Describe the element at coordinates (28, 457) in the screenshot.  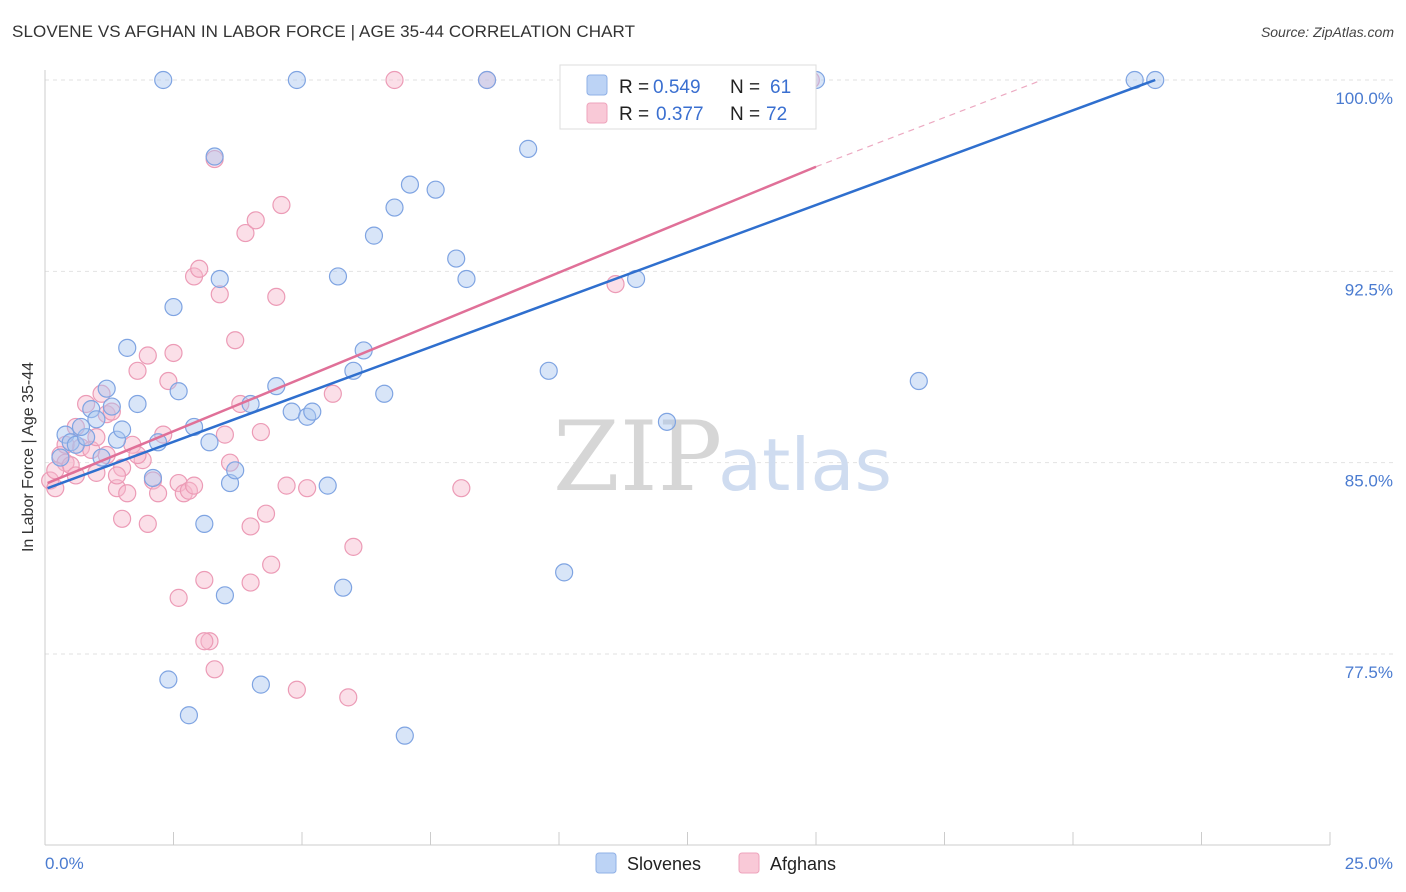
I see `y-axis-label: In Labor Force | Age 35-44` at that location.